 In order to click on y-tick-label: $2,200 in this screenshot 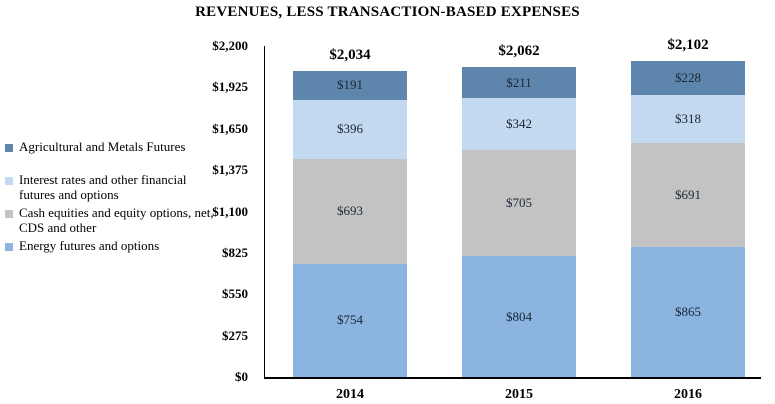, I will do `click(230, 45)`.